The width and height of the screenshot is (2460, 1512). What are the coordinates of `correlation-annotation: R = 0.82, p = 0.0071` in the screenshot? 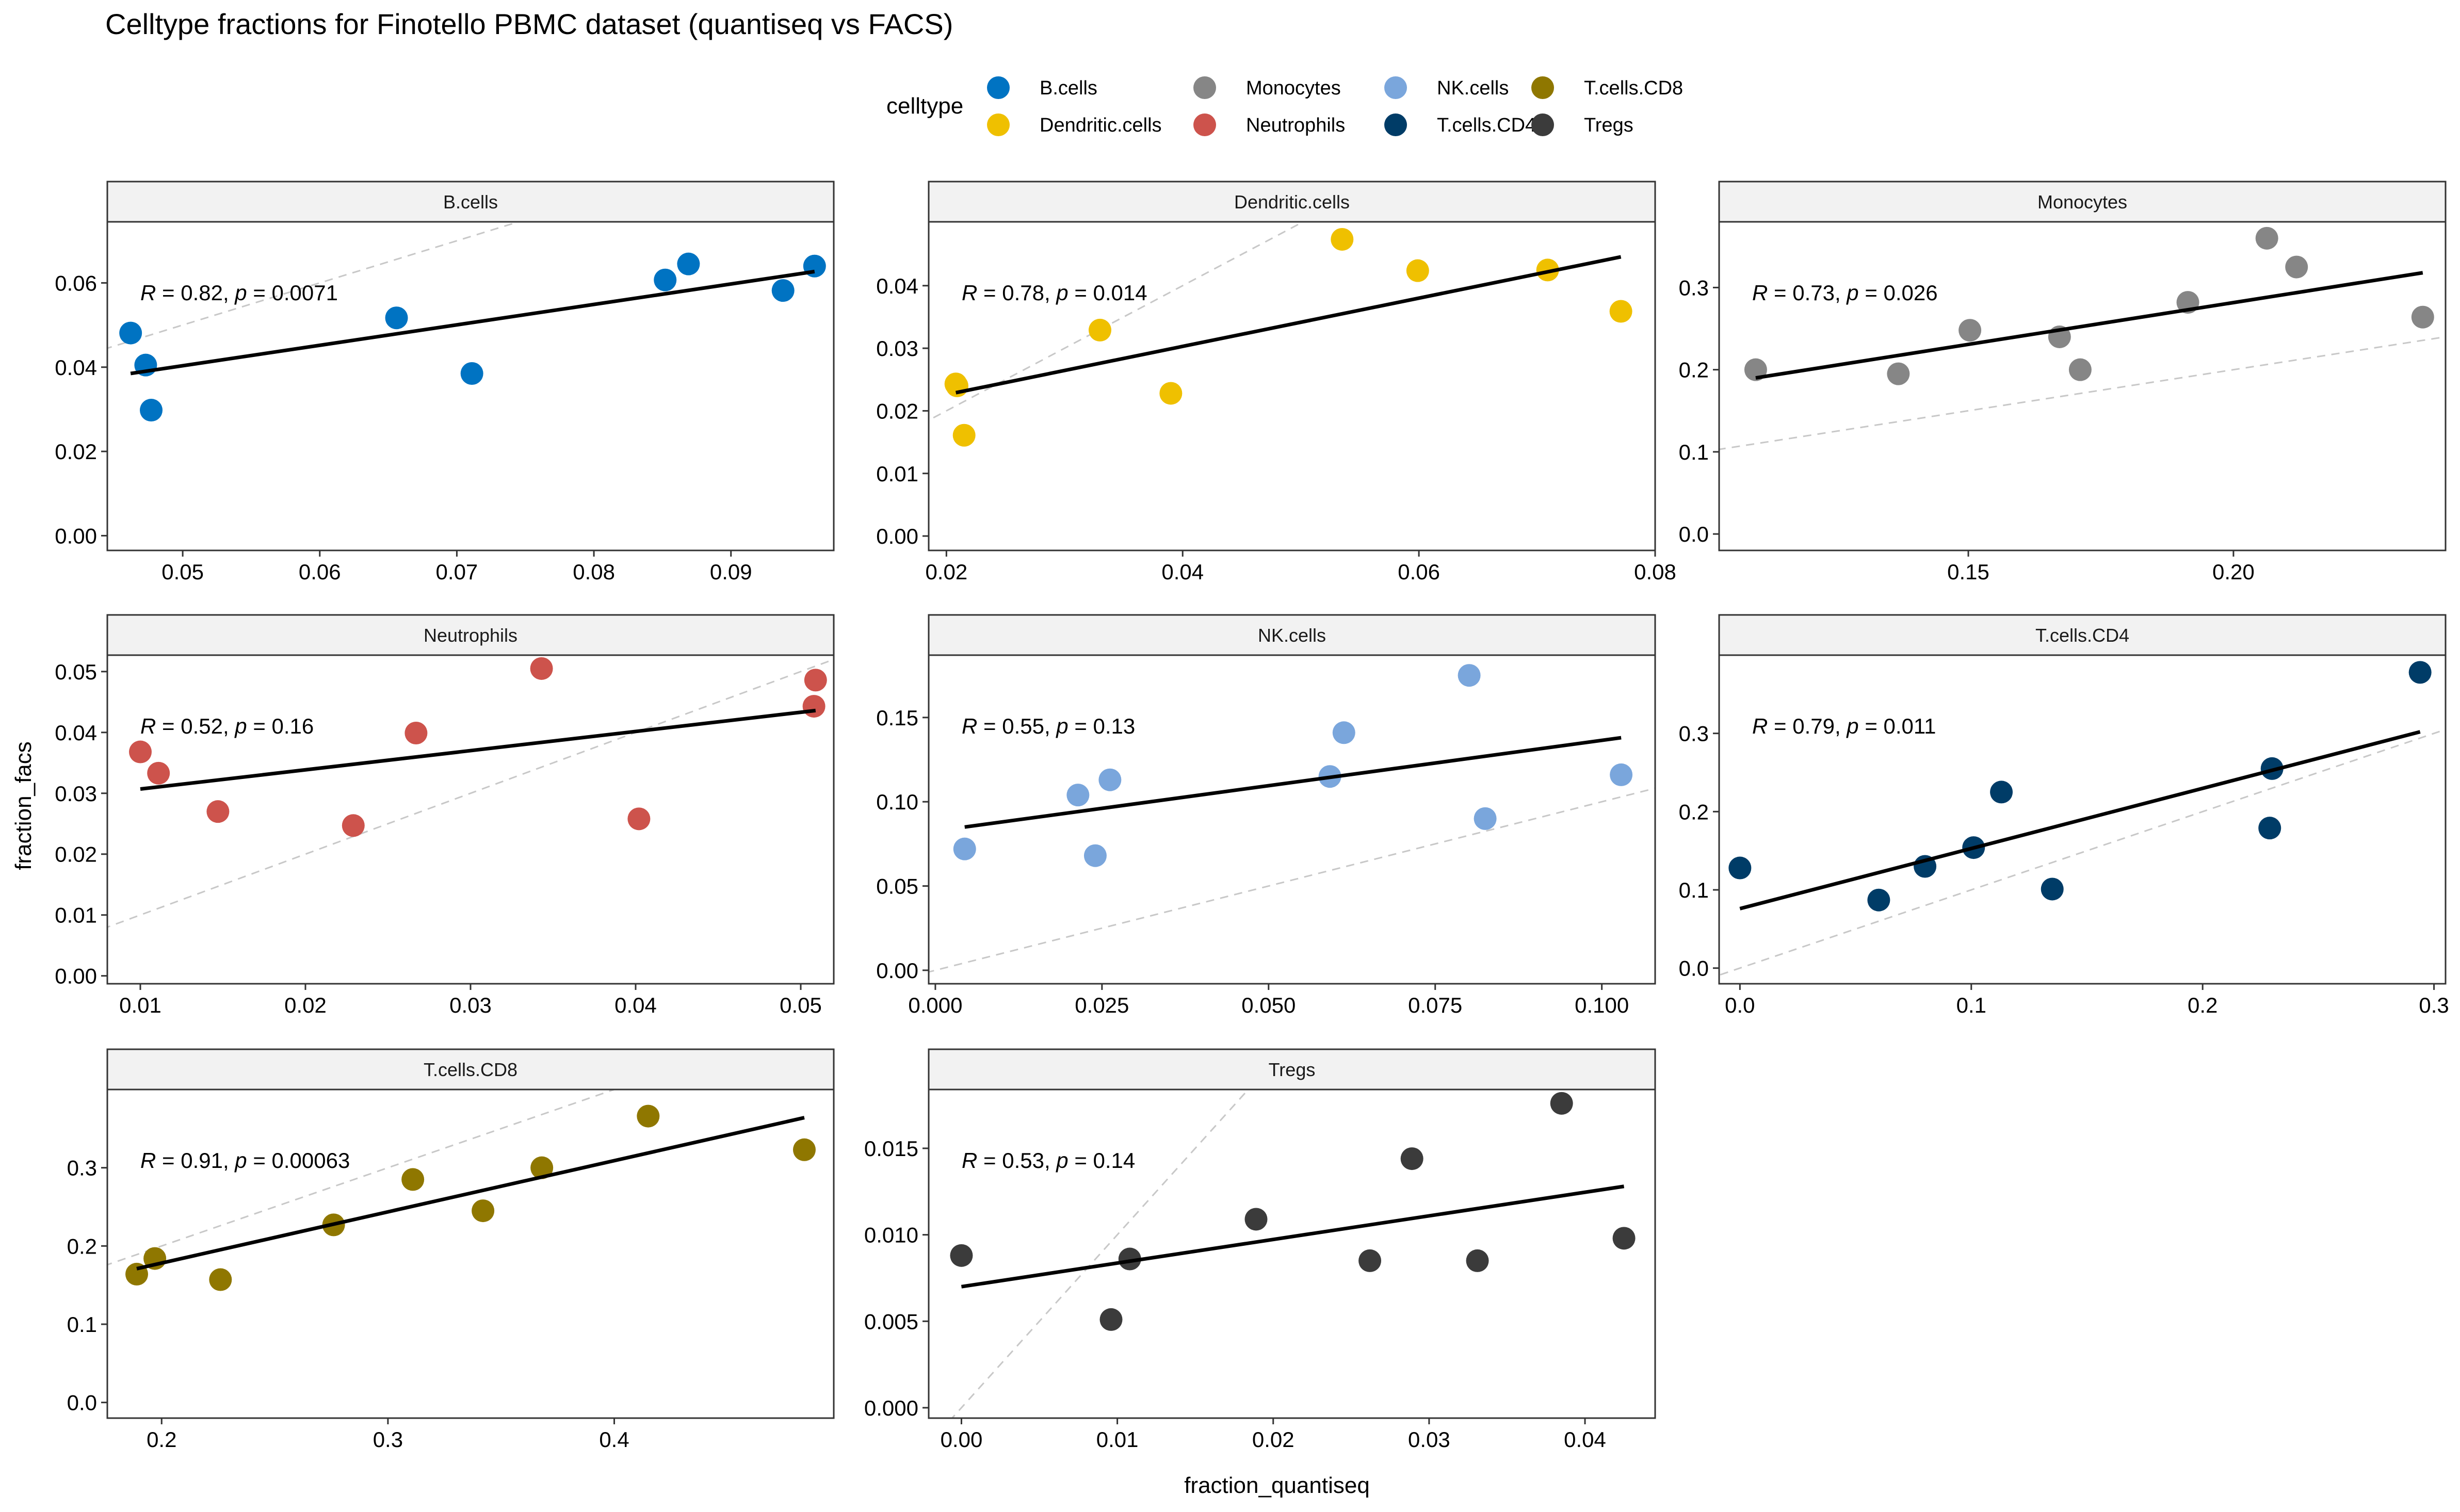 It's located at (239, 293).